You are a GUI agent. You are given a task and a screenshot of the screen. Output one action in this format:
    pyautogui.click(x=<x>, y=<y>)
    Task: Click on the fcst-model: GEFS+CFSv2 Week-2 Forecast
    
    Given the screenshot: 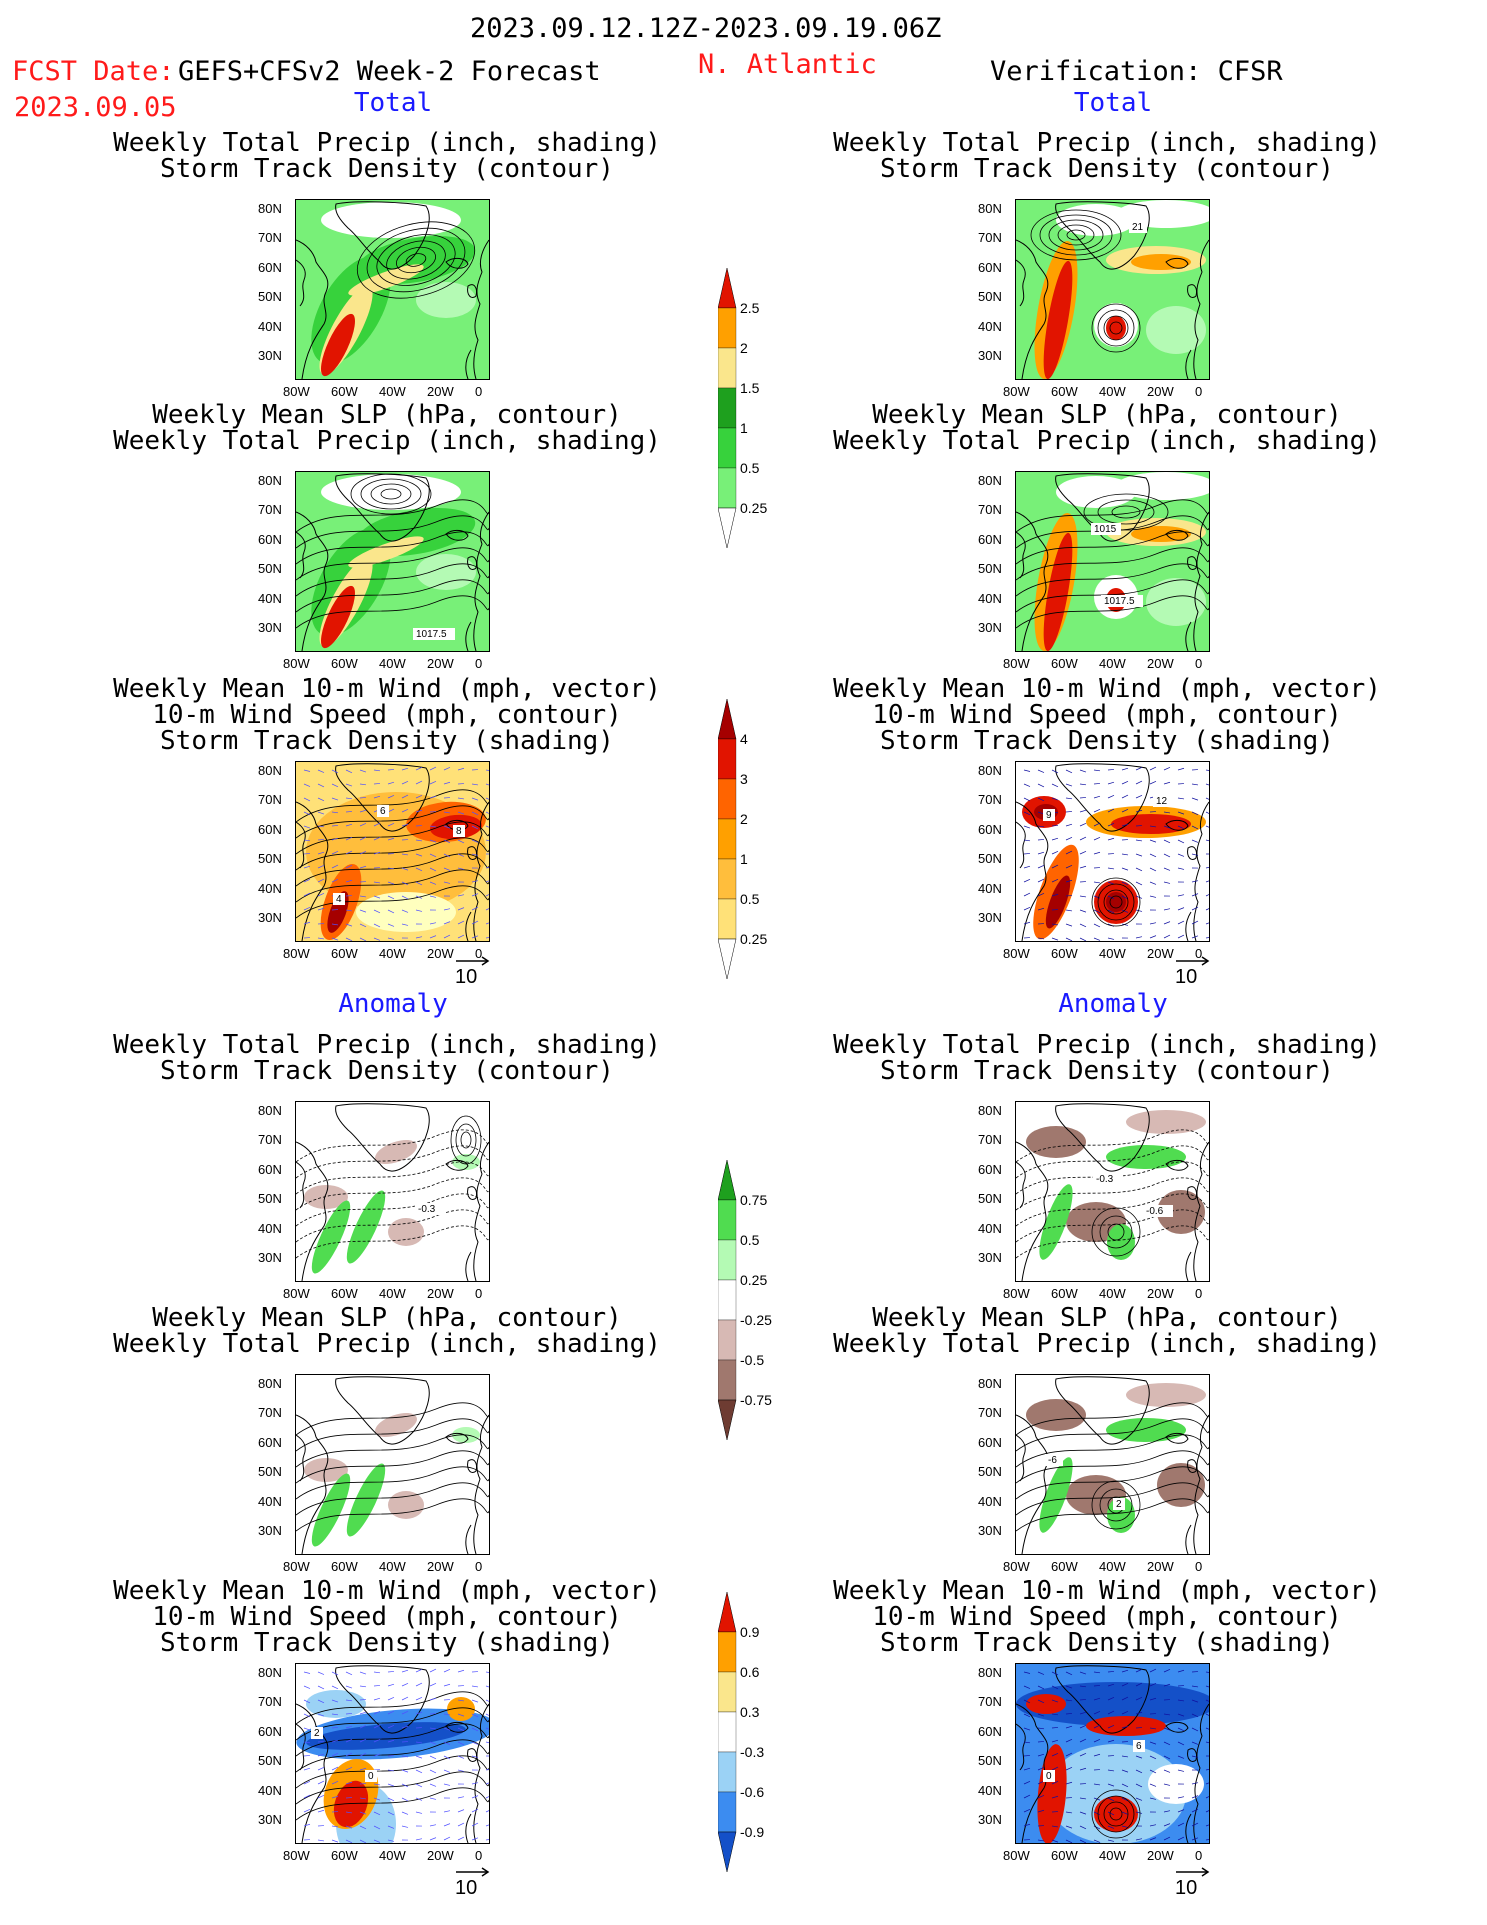 What is the action you would take?
    pyautogui.click(x=389, y=71)
    